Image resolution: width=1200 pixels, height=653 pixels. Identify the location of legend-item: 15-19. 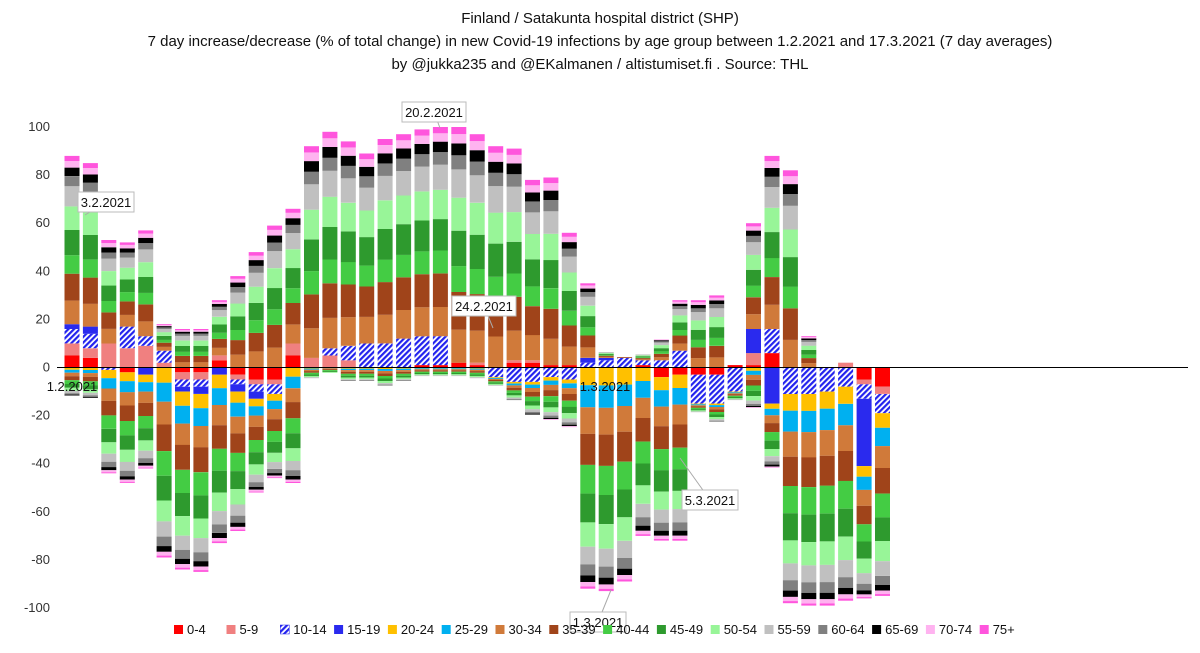
(357, 629).